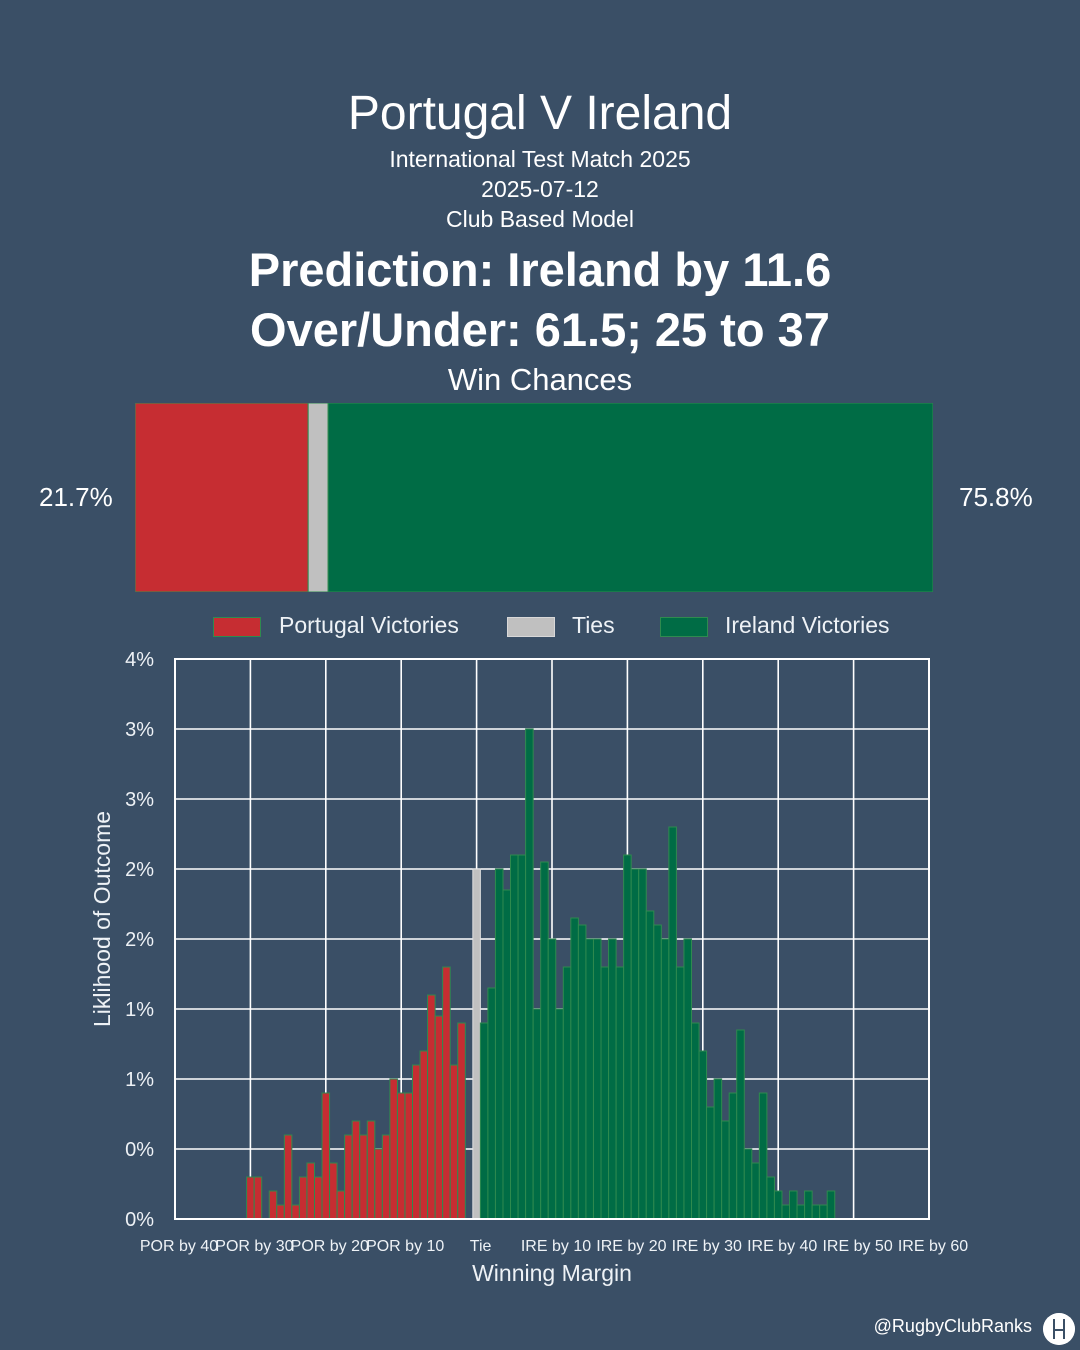 The image size is (1080, 1350). I want to click on legend-label-ireland: Ireland Victories, so click(807, 625).